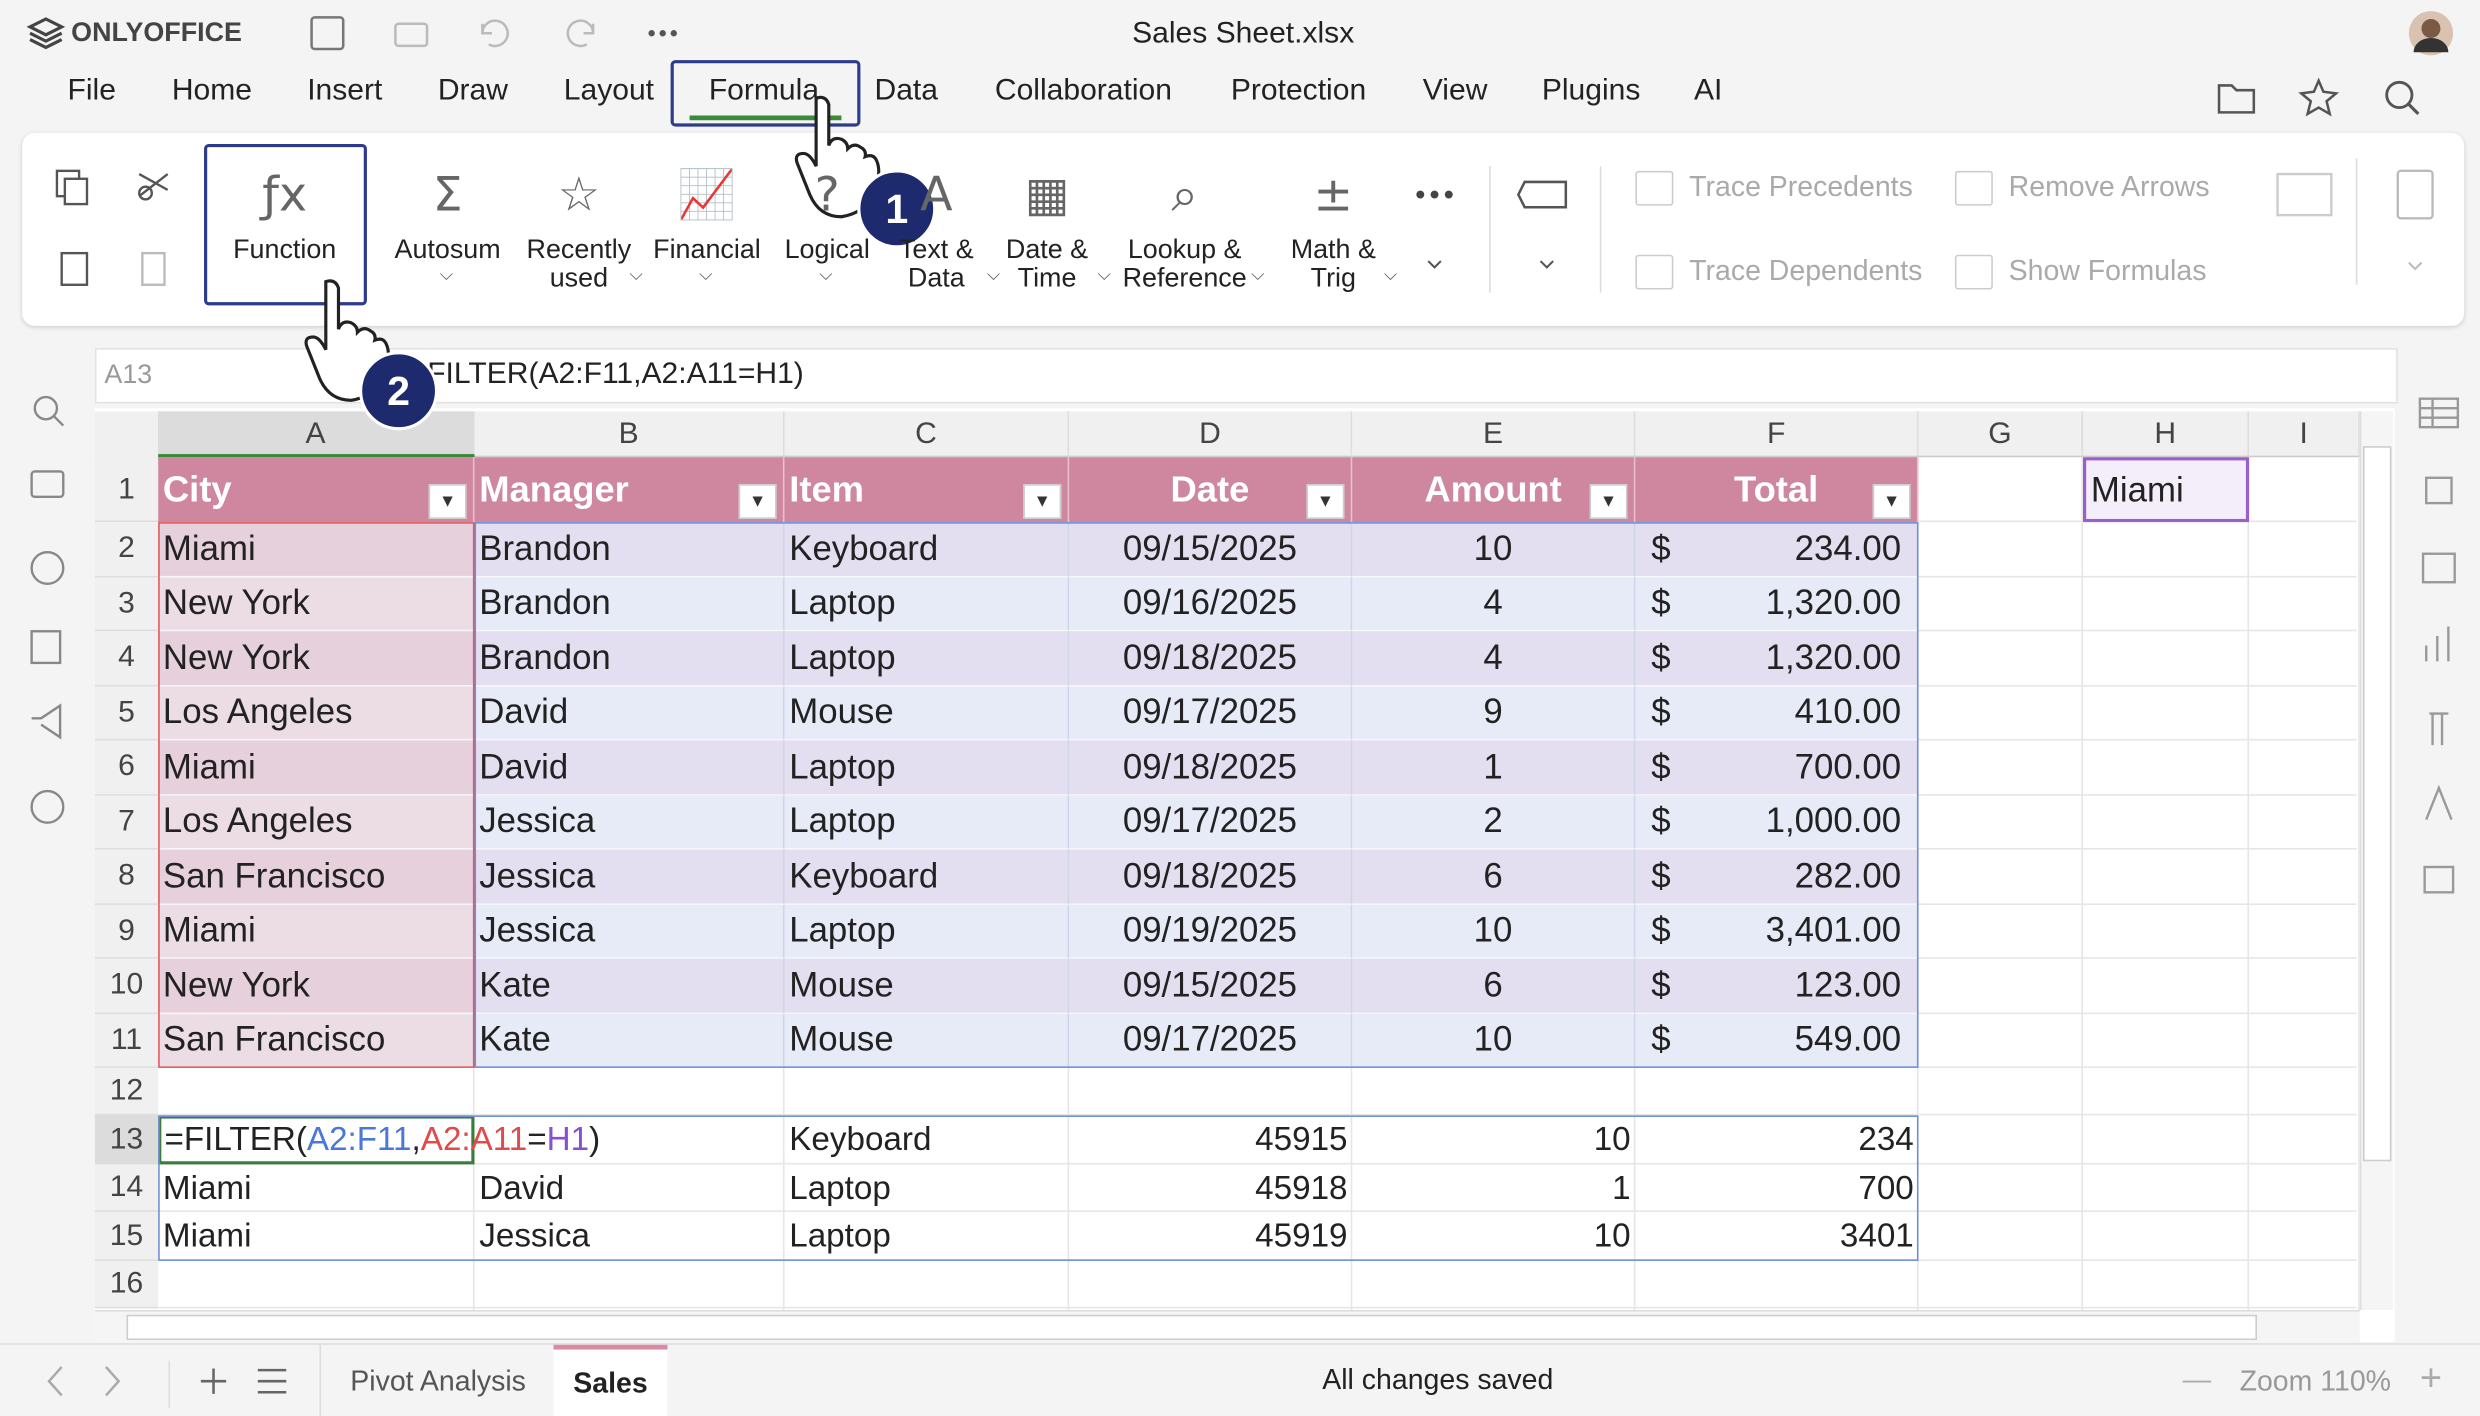  What do you see at coordinates (1298, 91) in the screenshot?
I see `menu-tab: Protection` at bounding box center [1298, 91].